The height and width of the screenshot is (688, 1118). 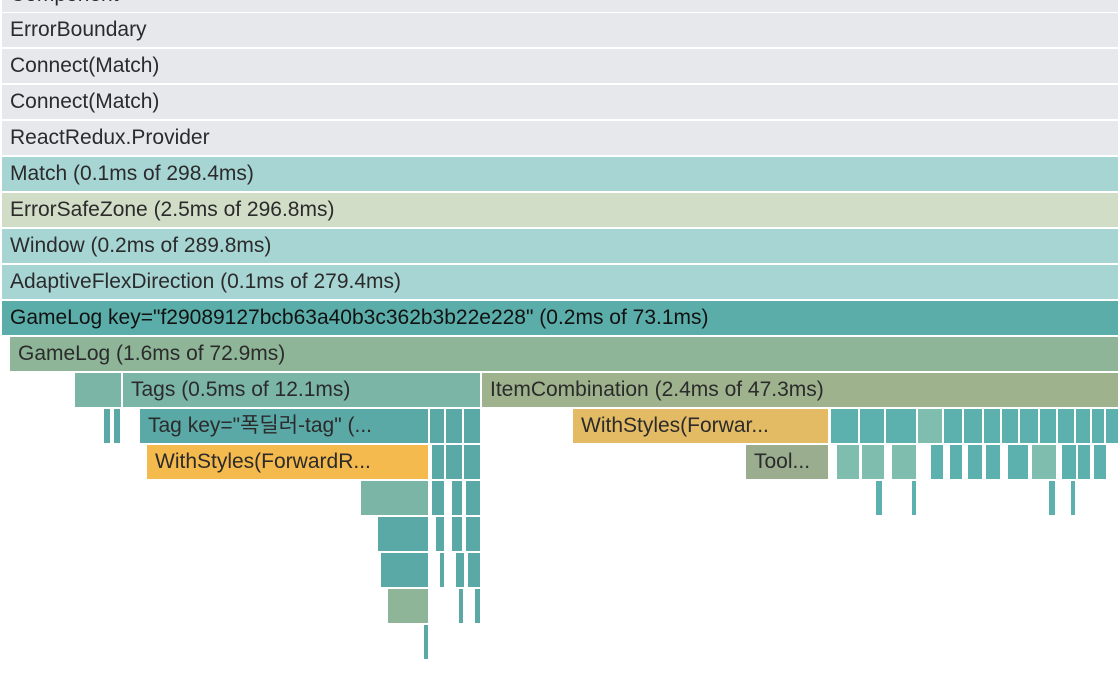 I want to click on flame-node-window: Window (0.2ms of 289.8ms), so click(x=560, y=246).